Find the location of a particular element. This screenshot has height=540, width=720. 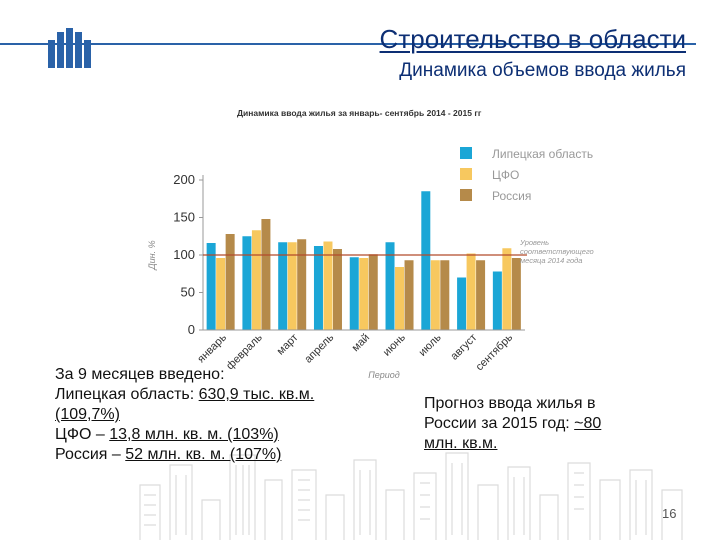

forecast-line-1: Прогноз ввода жилья в is located at coordinates (510, 403).